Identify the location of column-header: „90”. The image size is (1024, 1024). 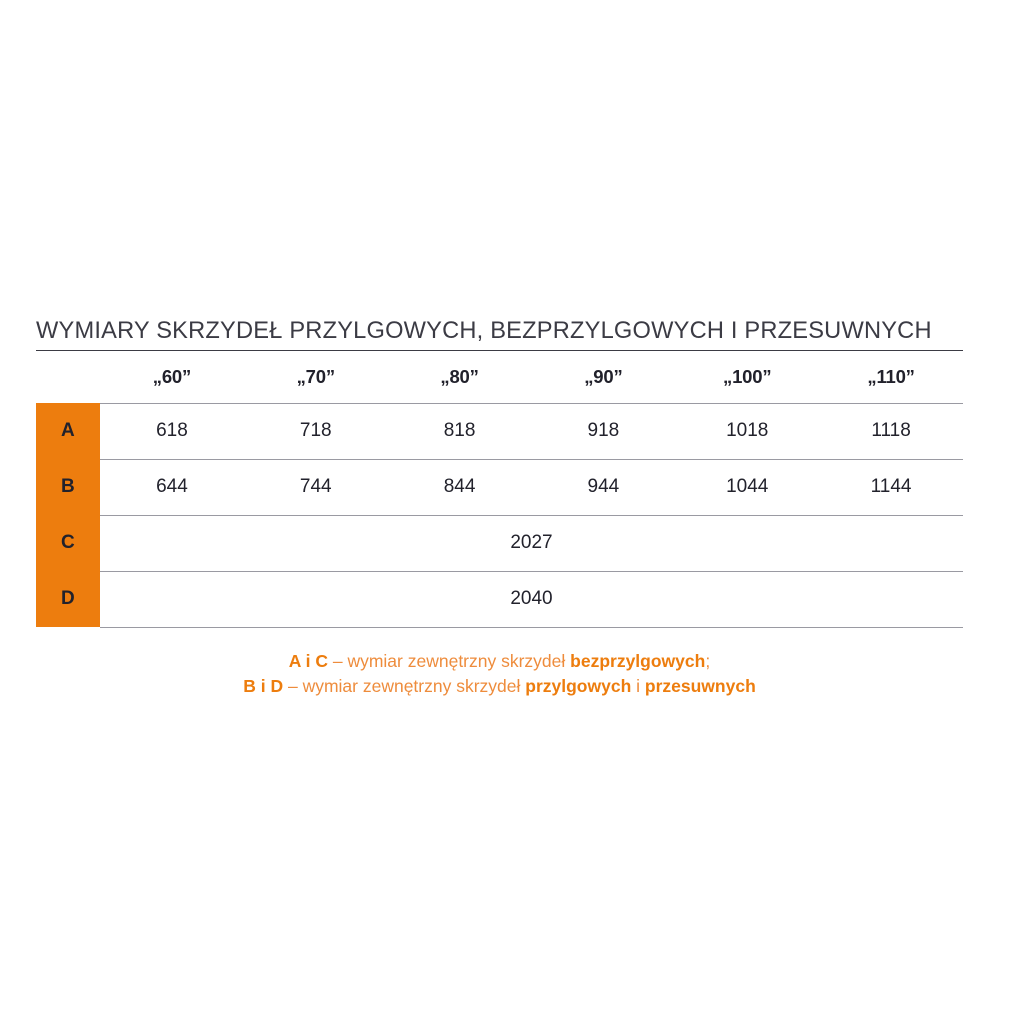
(603, 376).